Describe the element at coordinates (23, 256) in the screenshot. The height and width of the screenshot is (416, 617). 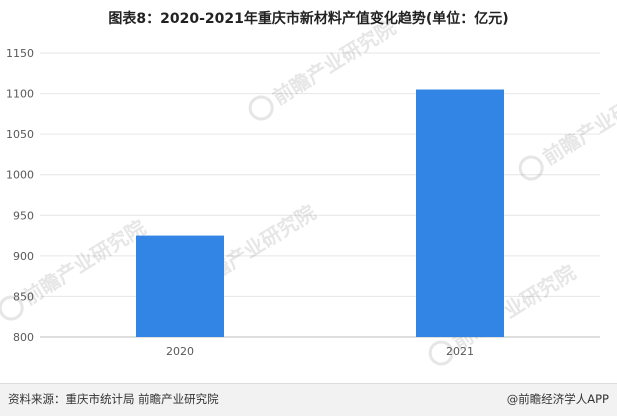
I see `y-tick-label: 900` at that location.